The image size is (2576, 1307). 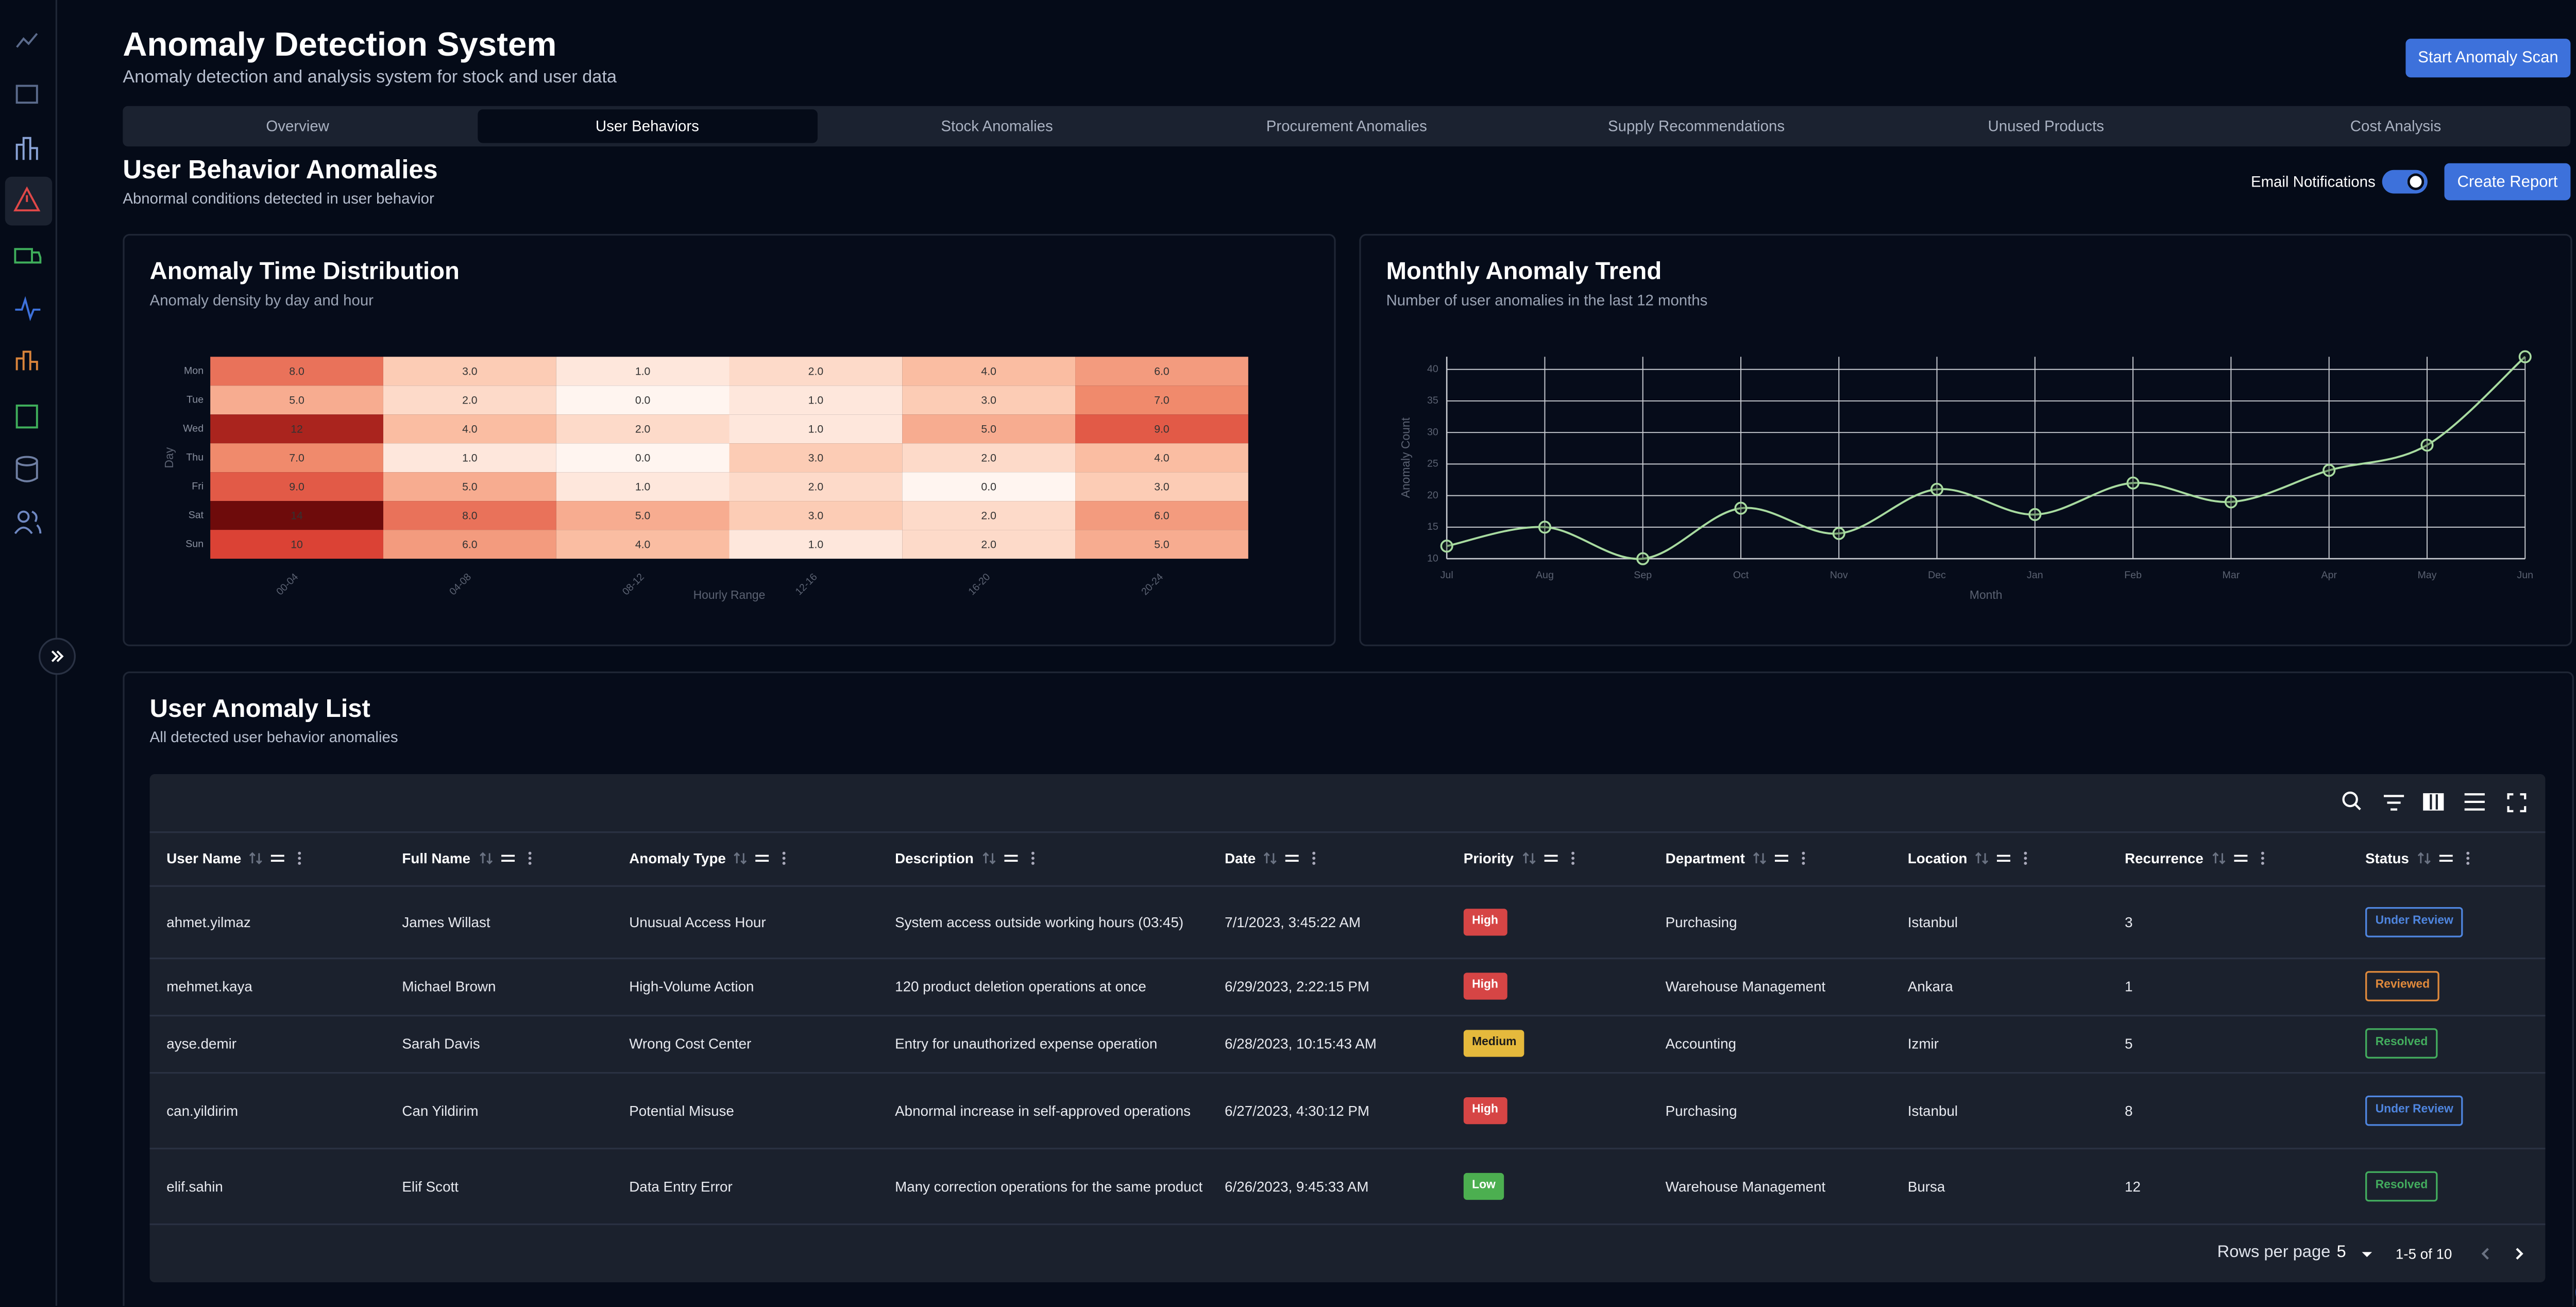 What do you see at coordinates (1342, 921) in the screenshot?
I see `table-cell: 7/1/2023, 3:45:22 AM` at bounding box center [1342, 921].